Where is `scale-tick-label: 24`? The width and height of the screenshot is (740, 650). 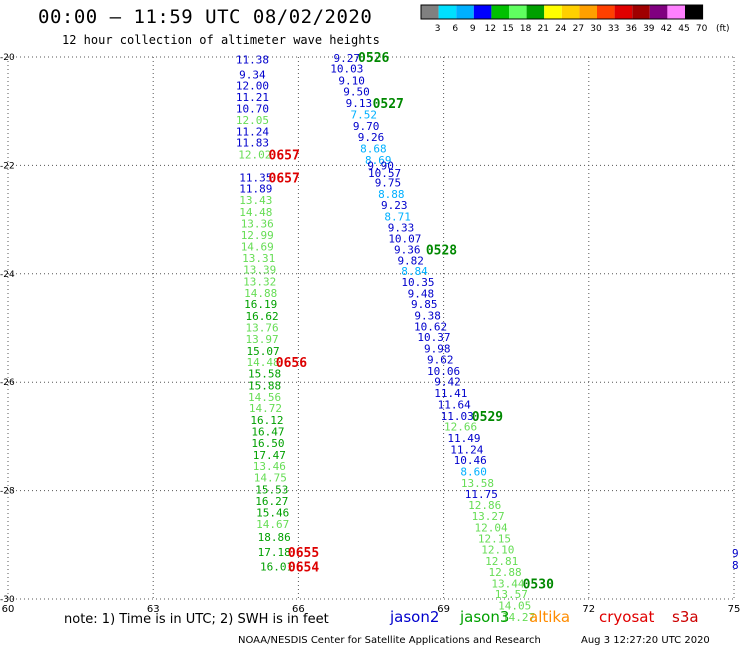
scale-tick-label: 24 is located at coordinates (561, 29).